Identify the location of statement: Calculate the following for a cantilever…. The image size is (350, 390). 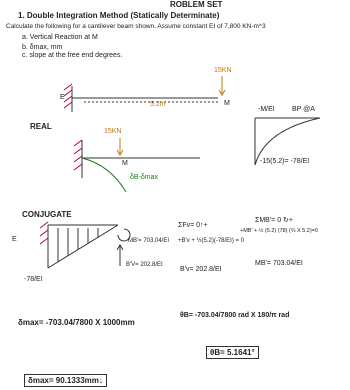
(136, 26).